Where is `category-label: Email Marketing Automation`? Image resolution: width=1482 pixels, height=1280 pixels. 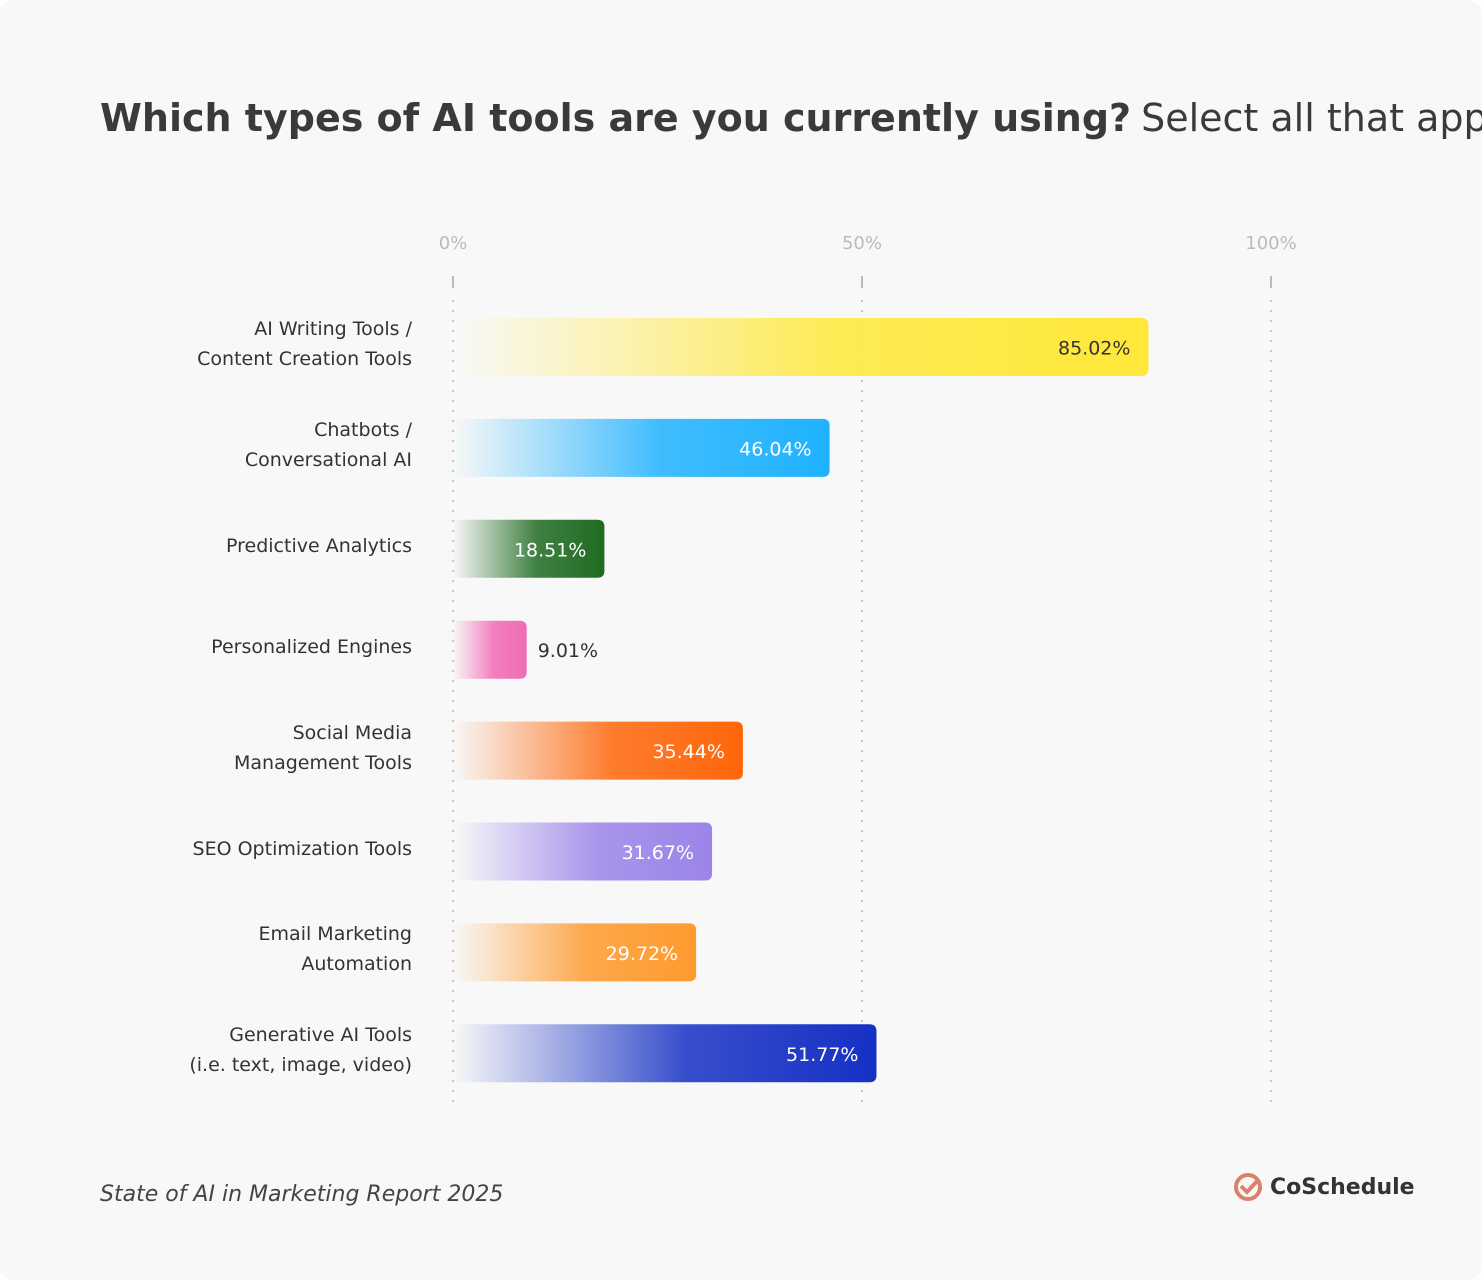 category-label: Email Marketing Automation is located at coordinates (335, 949).